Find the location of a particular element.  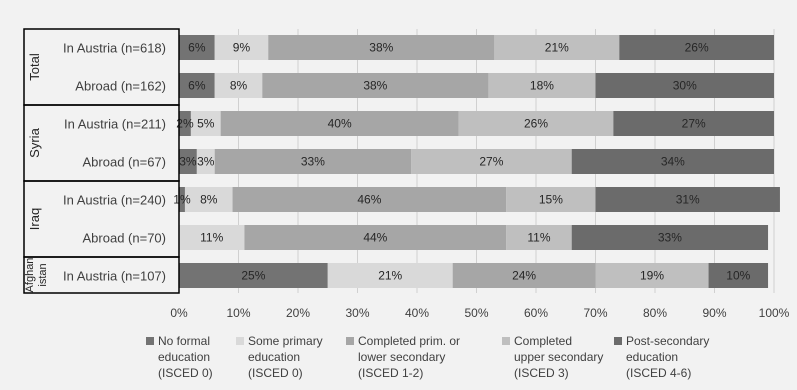

data-label: 9% is located at coordinates (242, 48).